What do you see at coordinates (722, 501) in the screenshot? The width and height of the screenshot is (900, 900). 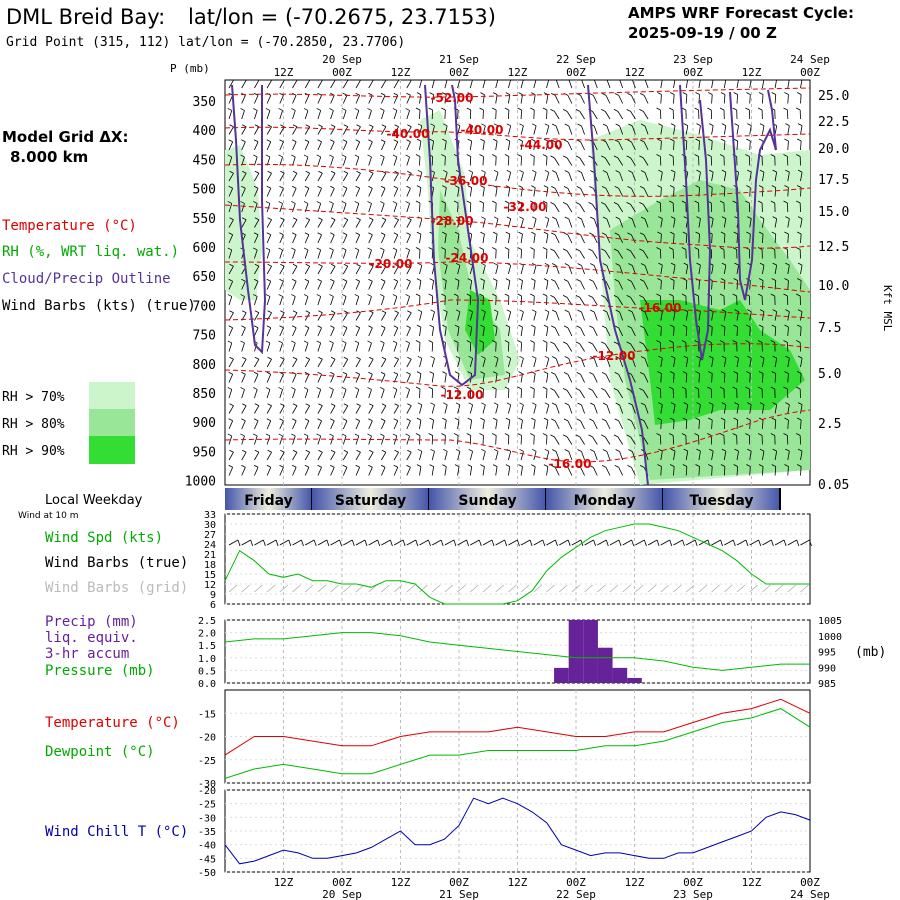 I see `weekday-label: Tuesday` at bounding box center [722, 501].